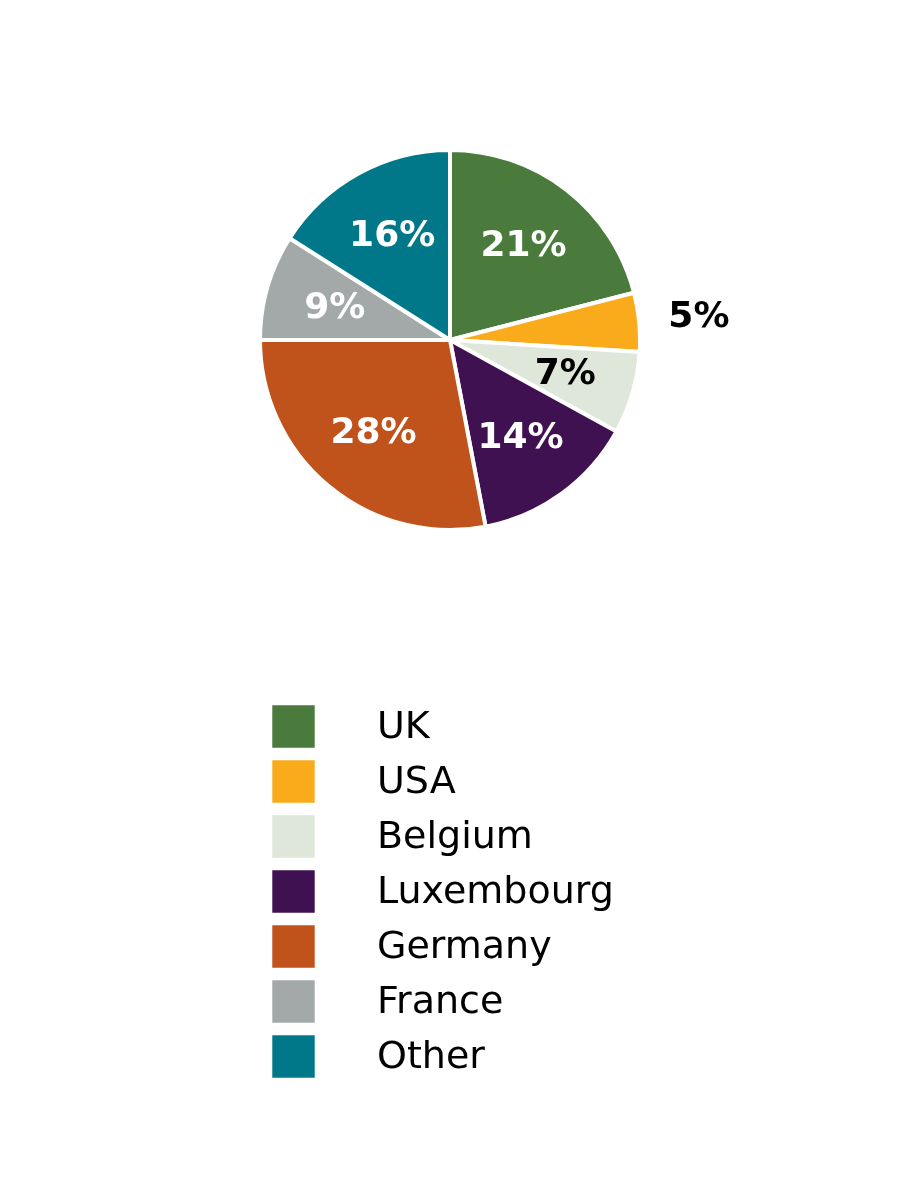 This screenshot has height=1200, width=900. Describe the element at coordinates (520, 436) in the screenshot. I see `data-label: 14%` at that location.